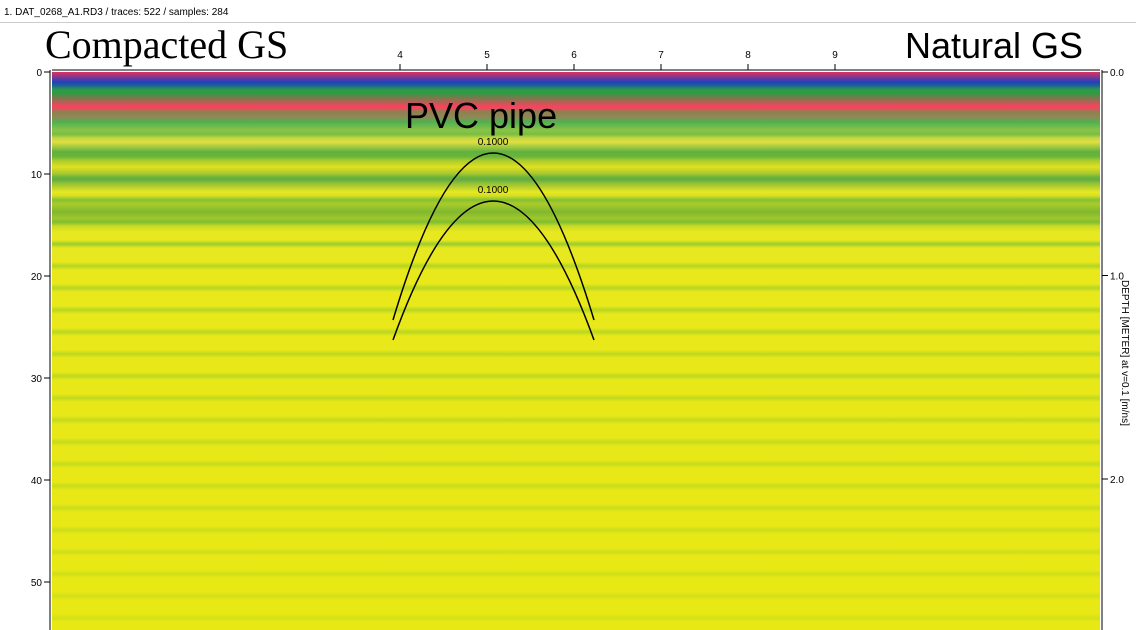  Describe the element at coordinates (748, 55) in the screenshot. I see `top-tick-label: 8` at that location.